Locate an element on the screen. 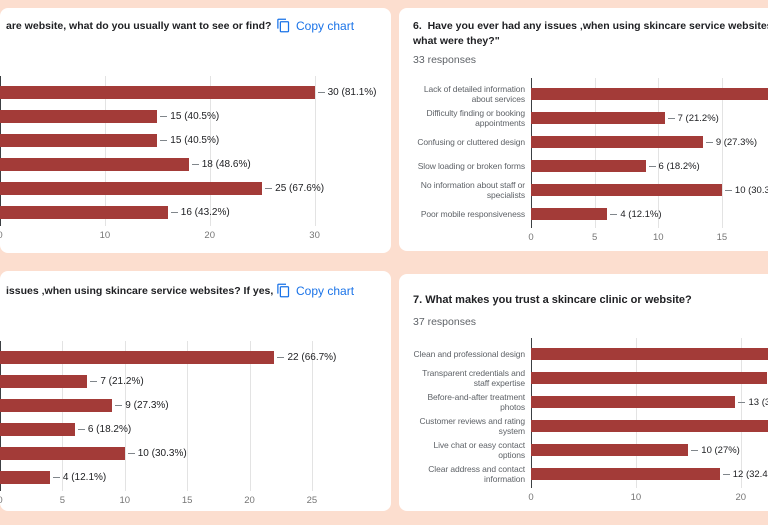 The image size is (768, 525). category-label: Before-and-after treatment photos is located at coordinates (476, 402).